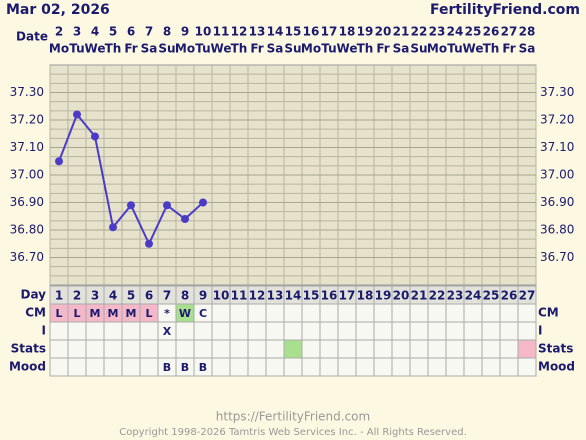  Describe the element at coordinates (437, 32) in the screenshot. I see `date-label: 23` at that location.